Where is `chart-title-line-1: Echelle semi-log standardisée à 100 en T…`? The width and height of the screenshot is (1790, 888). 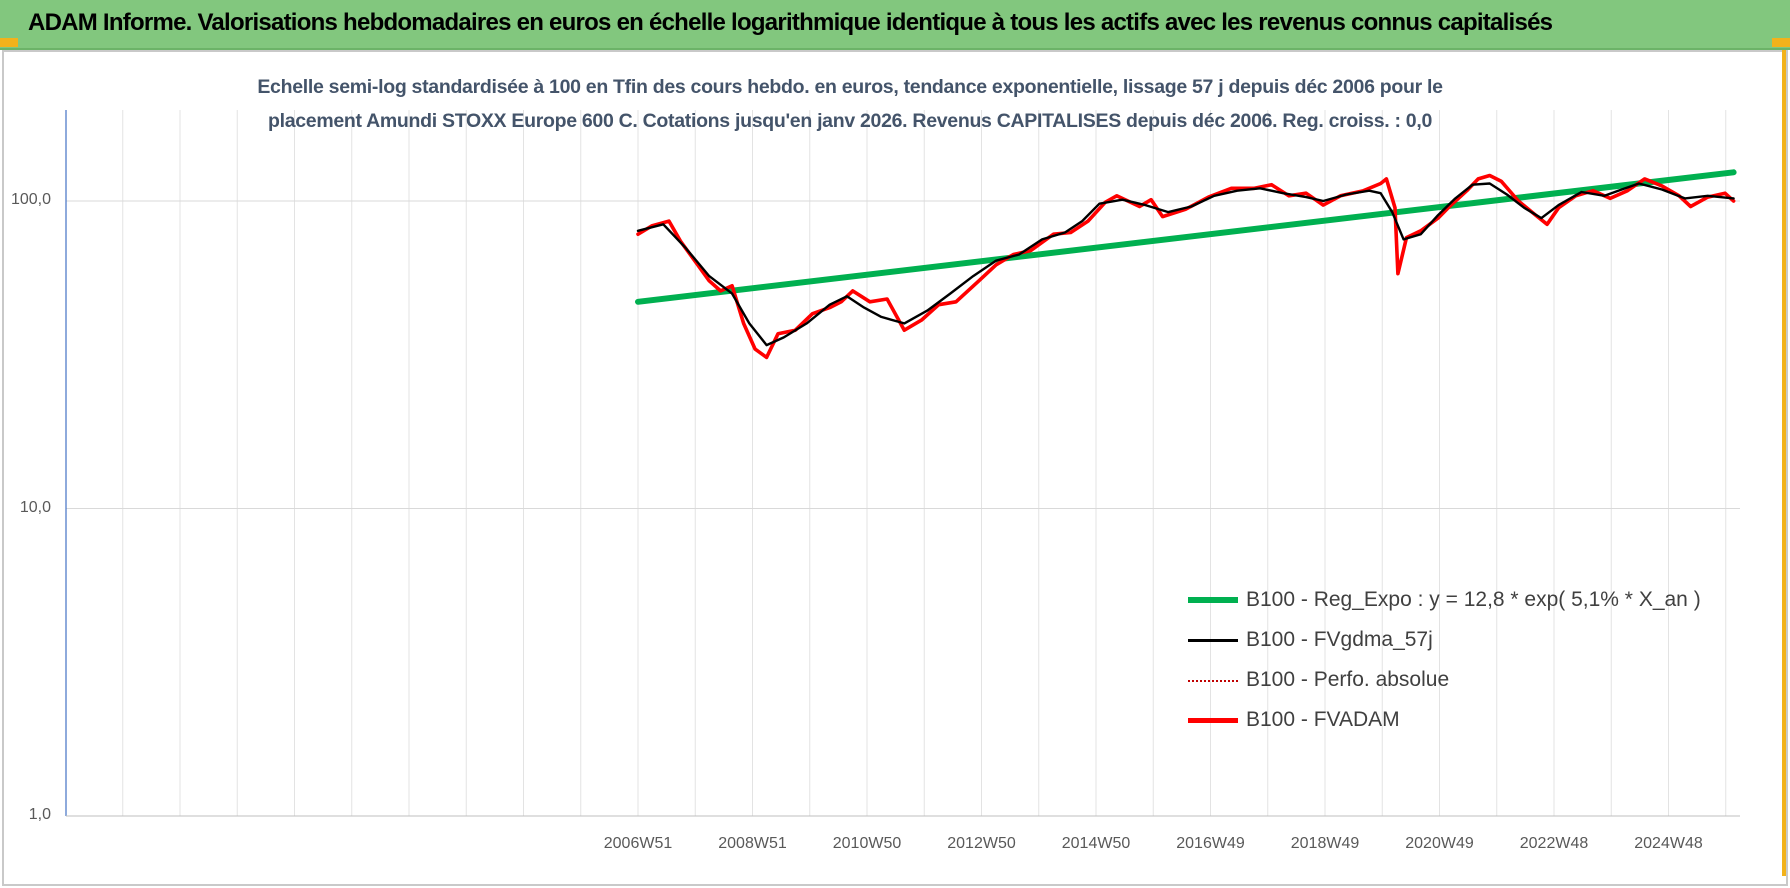
chart-title-line-1: Echelle semi-log standardisée à 100 en T… is located at coordinates (850, 87).